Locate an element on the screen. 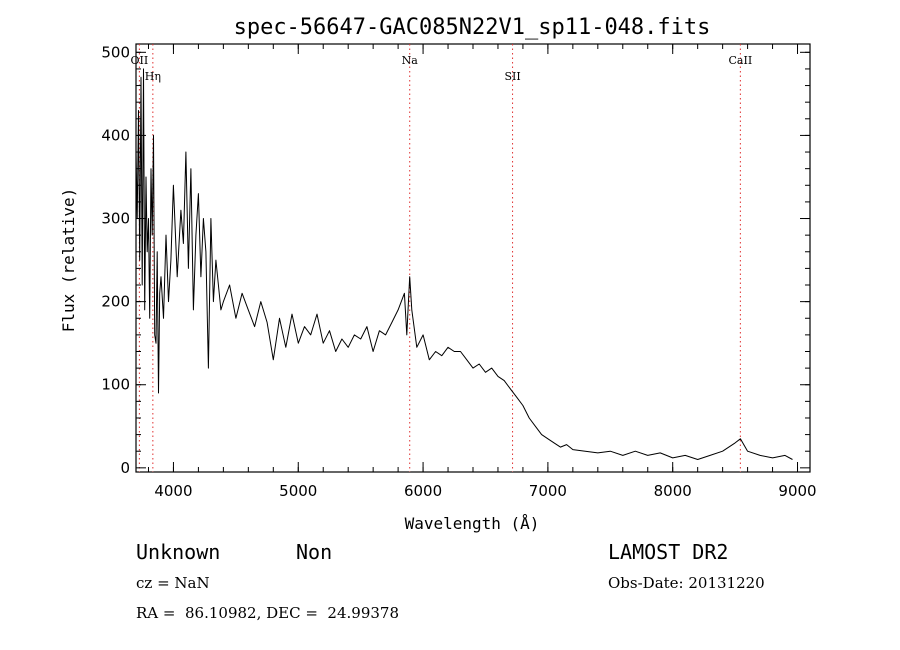  x-tick-label: 5000 is located at coordinates (298, 491).